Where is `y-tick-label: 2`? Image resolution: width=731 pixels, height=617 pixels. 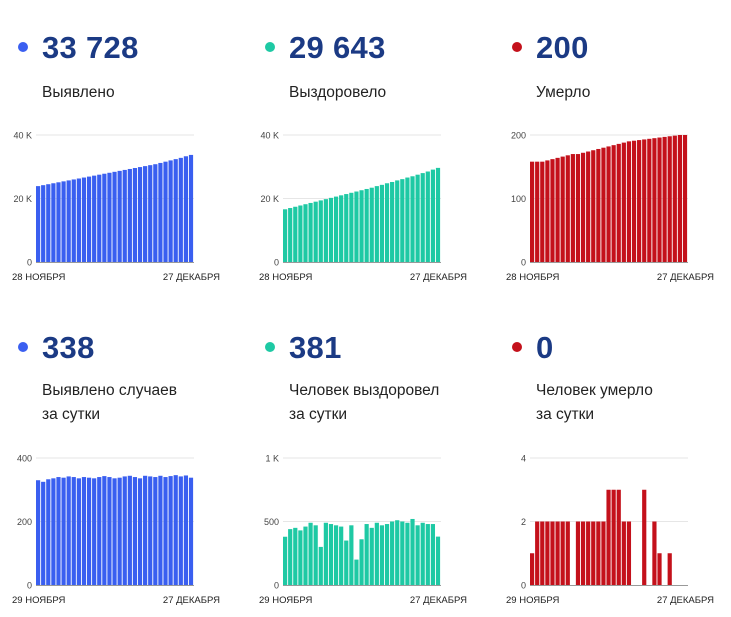
y-tick-label: 2 is located at coordinates (523, 522).